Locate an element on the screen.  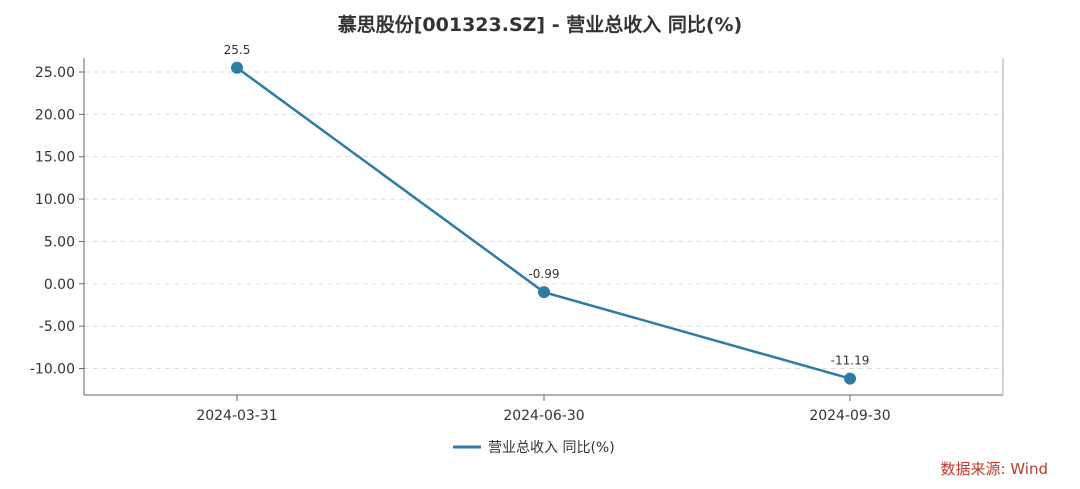
y-tick-label: 5.00 is located at coordinates (59, 242).